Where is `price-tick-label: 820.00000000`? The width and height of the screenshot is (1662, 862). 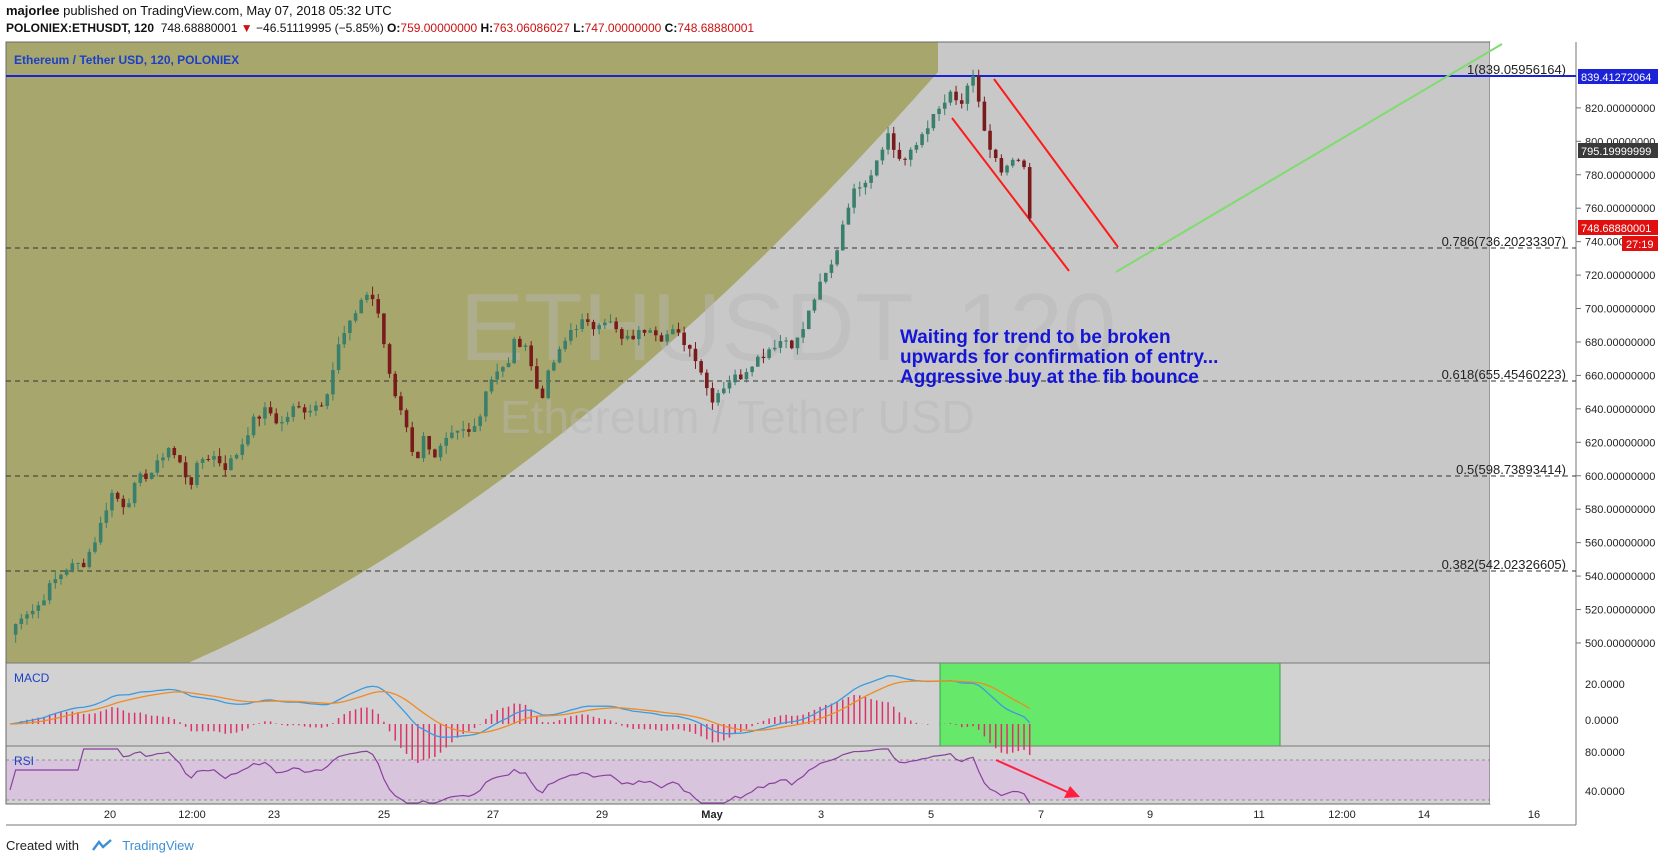 price-tick-label: 820.00000000 is located at coordinates (1620, 109).